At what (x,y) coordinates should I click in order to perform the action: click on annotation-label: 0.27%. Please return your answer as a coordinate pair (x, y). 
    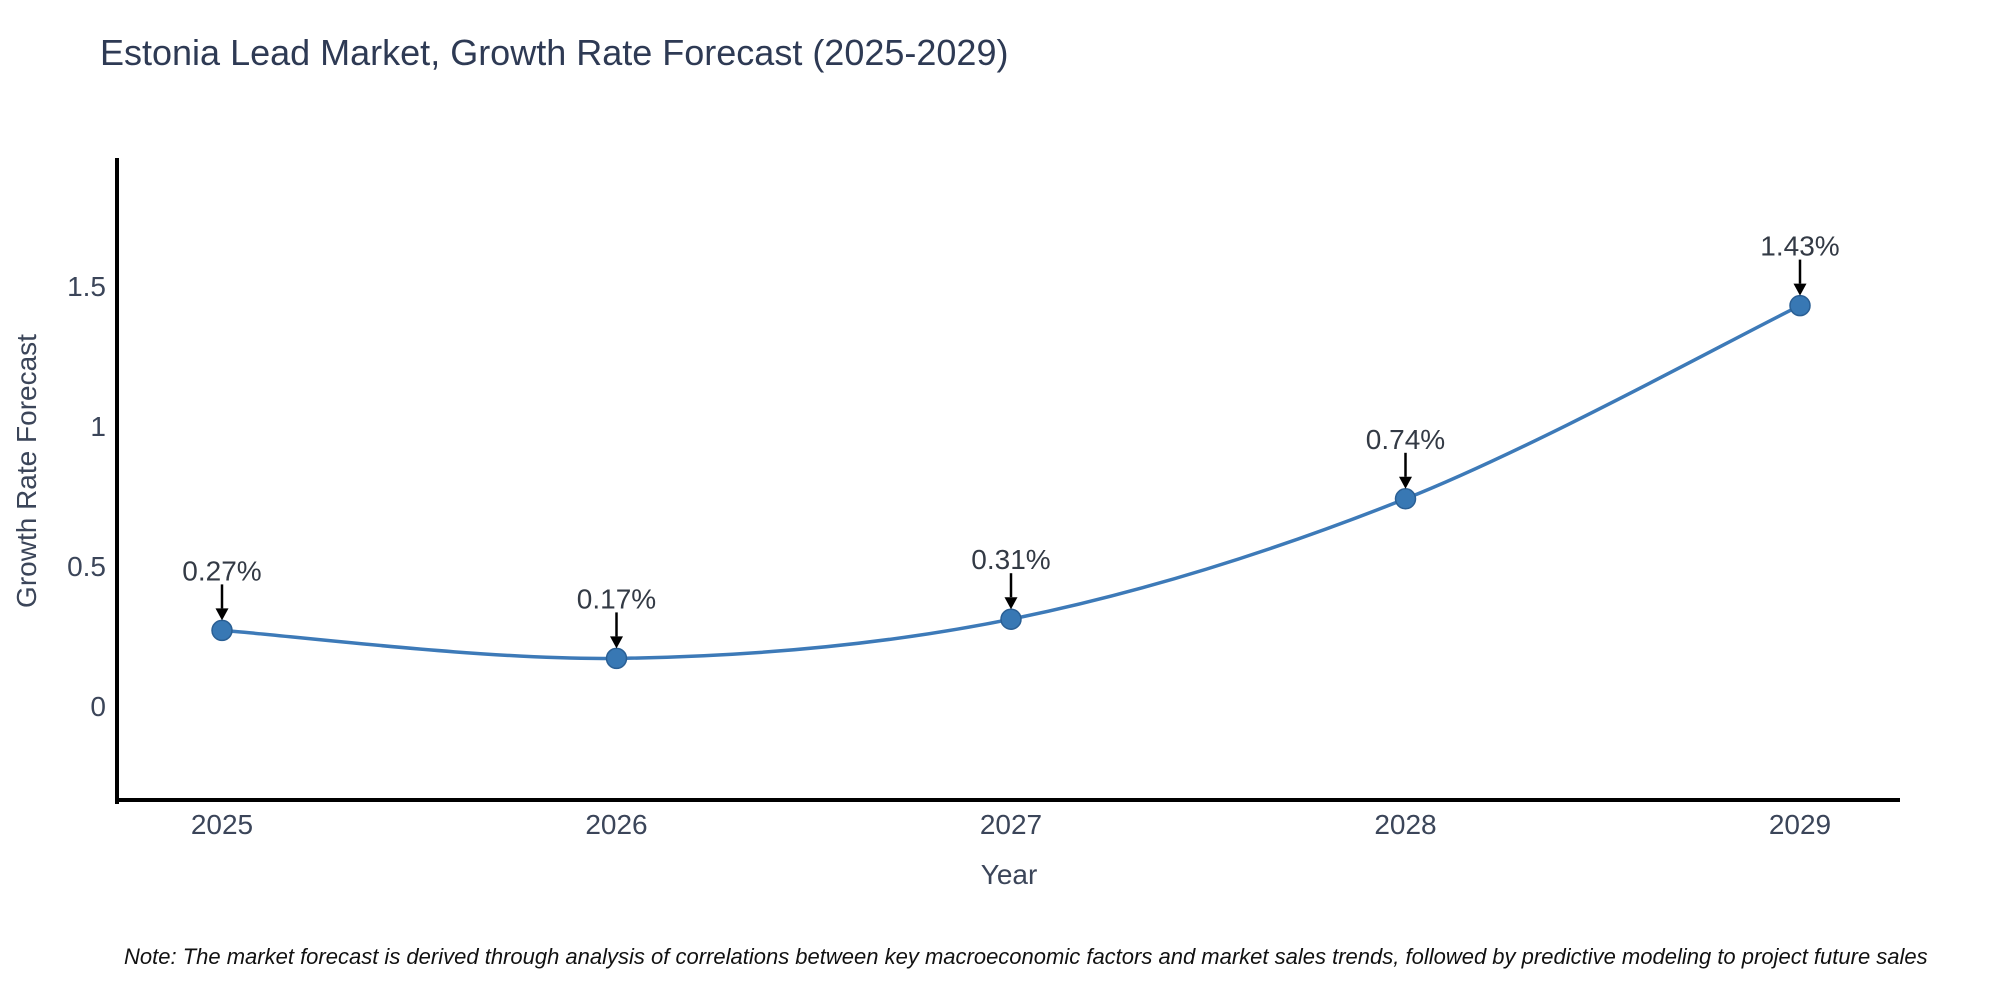
    Looking at the image, I should click on (221, 570).